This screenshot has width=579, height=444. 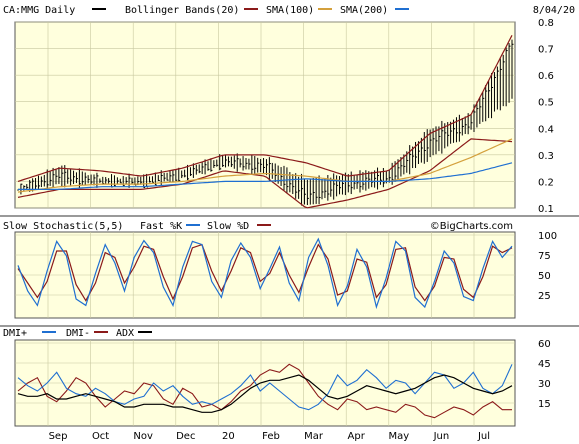 I want to click on x-tick-label: Dec, so click(x=185, y=436).